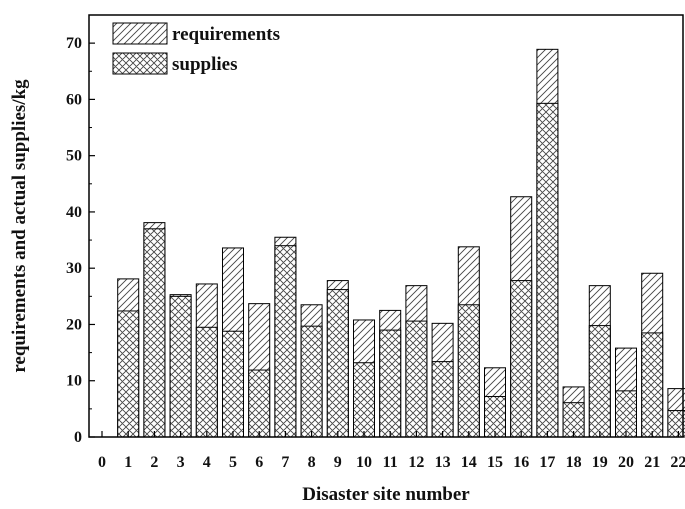 The image size is (685, 509). What do you see at coordinates (102, 462) in the screenshot?
I see `x-tick-label: 0` at bounding box center [102, 462].